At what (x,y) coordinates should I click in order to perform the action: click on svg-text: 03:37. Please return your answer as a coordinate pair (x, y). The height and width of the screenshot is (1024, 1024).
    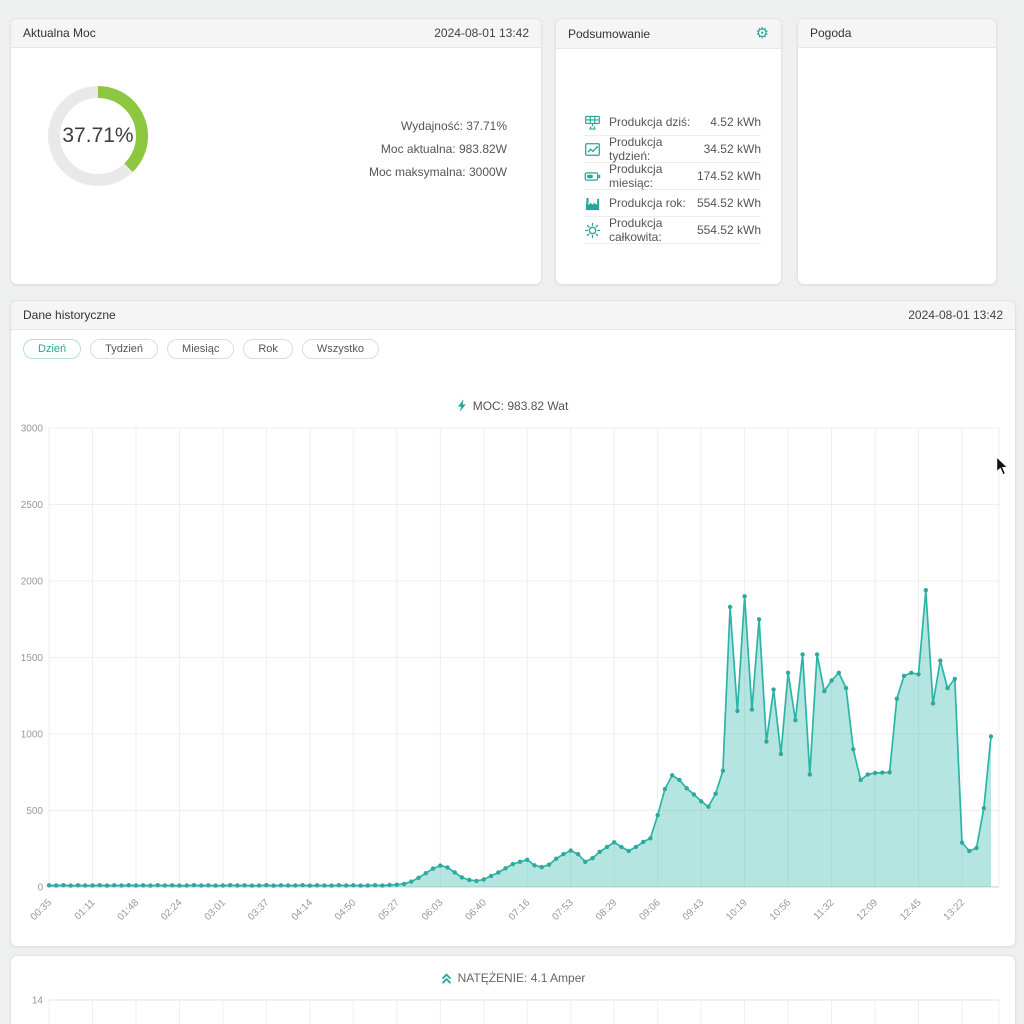
    Looking at the image, I should click on (259, 910).